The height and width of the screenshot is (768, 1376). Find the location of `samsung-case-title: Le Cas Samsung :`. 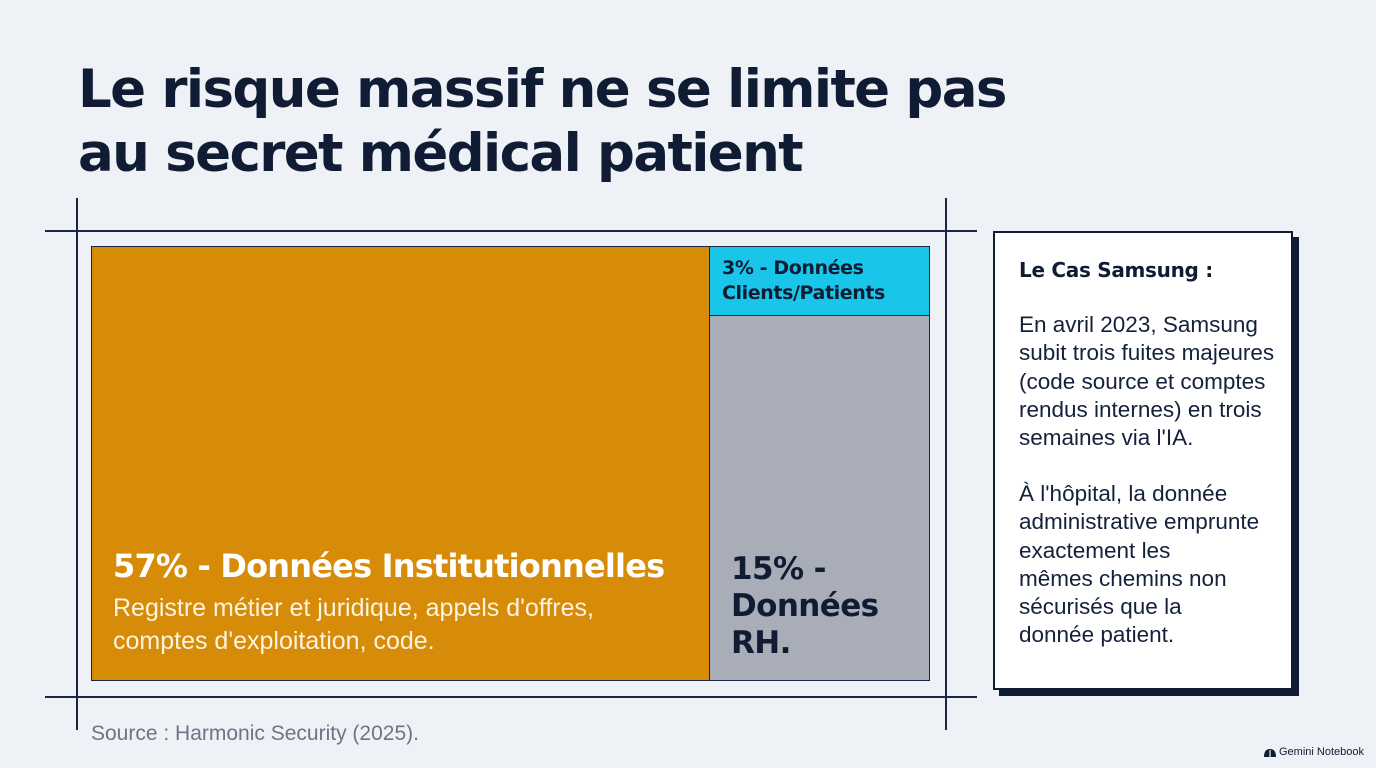

samsung-case-title: Le Cas Samsung : is located at coordinates (1116, 270).